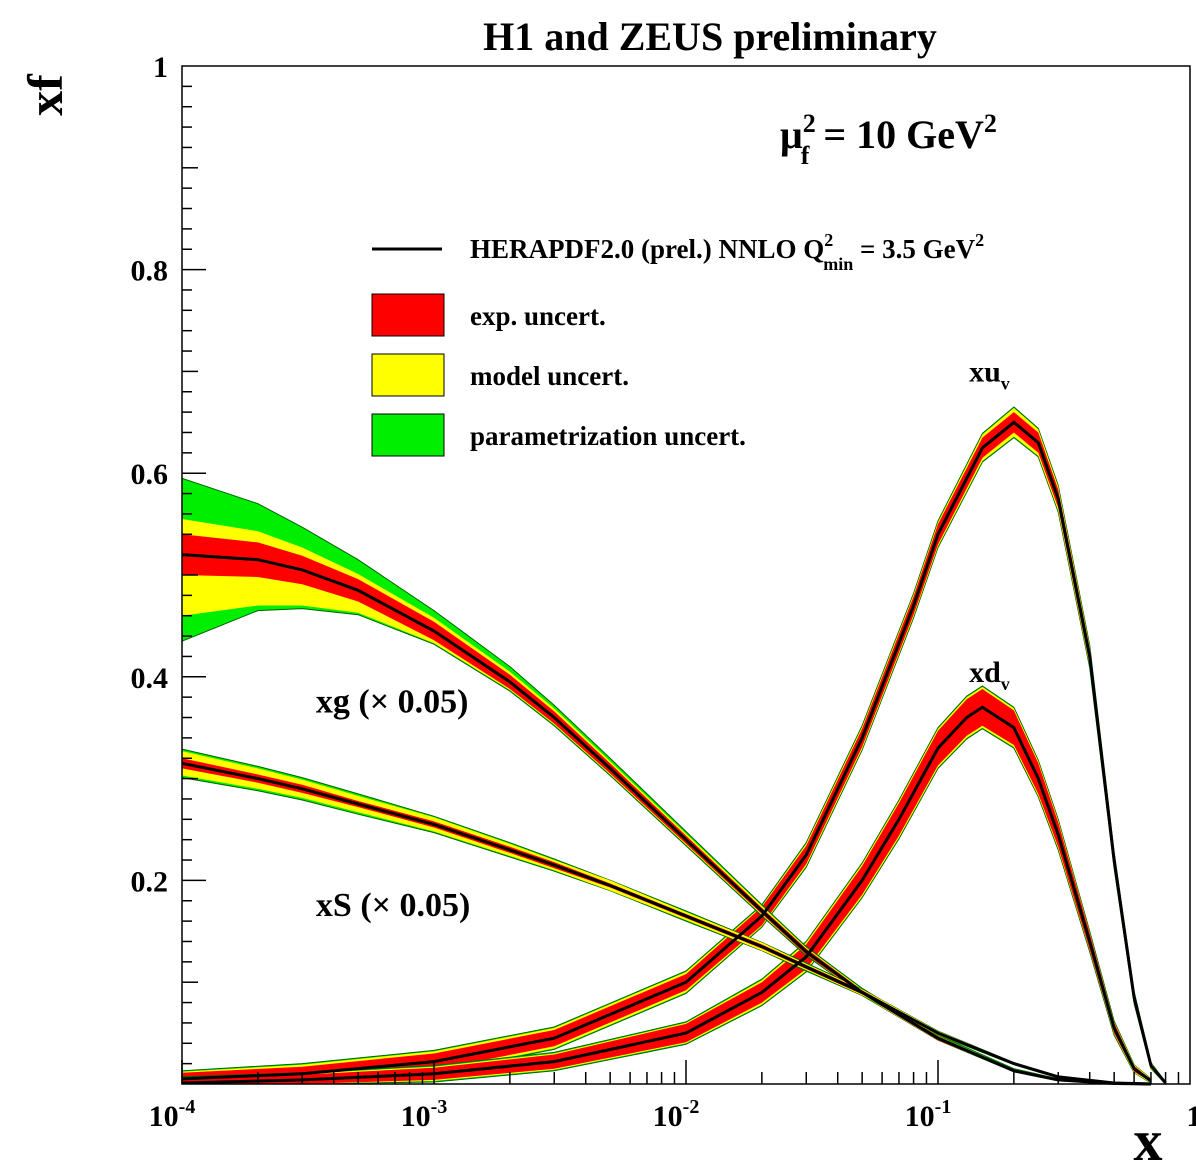 Image resolution: width=1196 pixels, height=1170 pixels. I want to click on series-label-xuv: xuv, so click(989, 375).